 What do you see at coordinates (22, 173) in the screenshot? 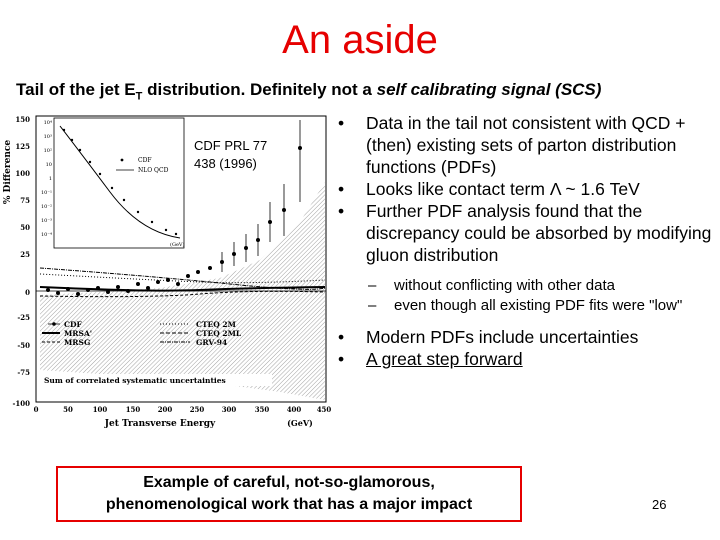
I see `y-tick: 100` at bounding box center [22, 173].